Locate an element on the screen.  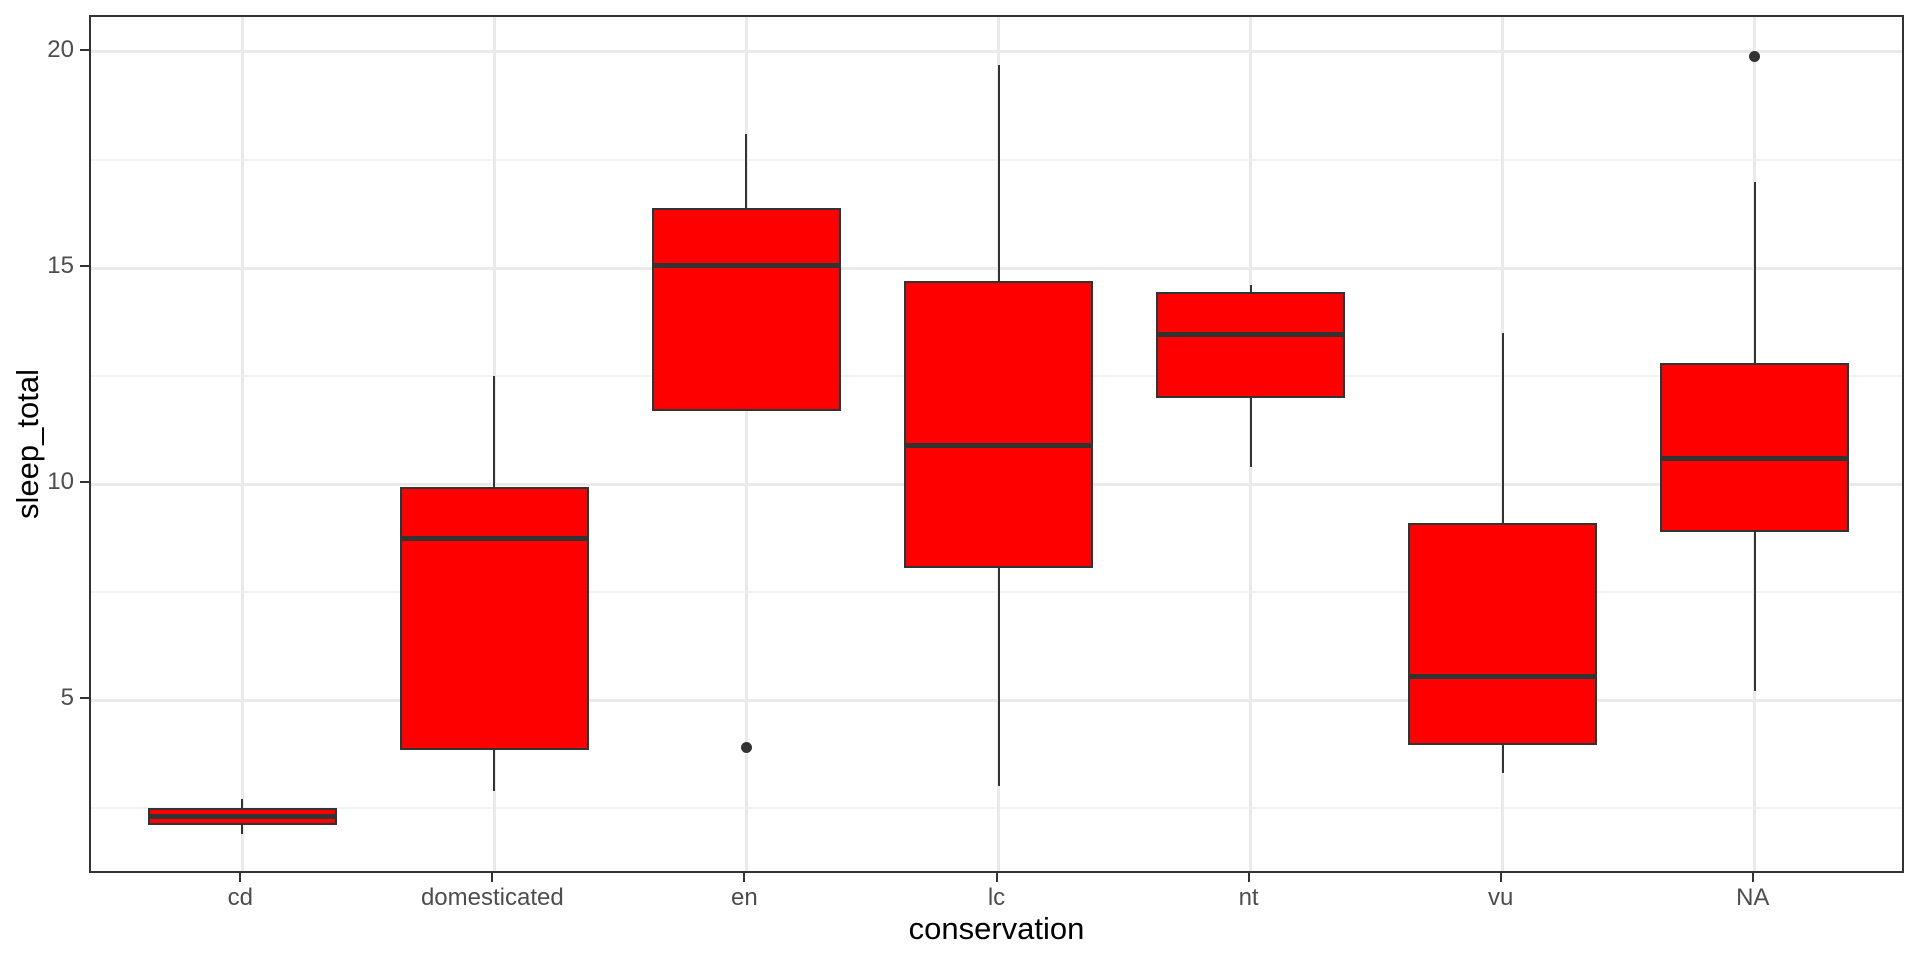
boxplot-box-vu is located at coordinates (1503, 634).